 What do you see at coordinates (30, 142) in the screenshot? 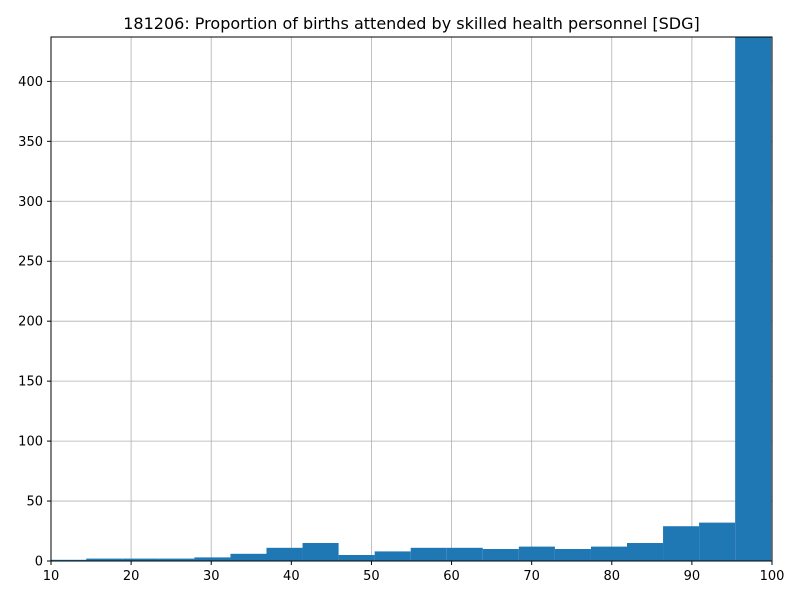
I see `y-tick-label: 350` at bounding box center [30, 142].